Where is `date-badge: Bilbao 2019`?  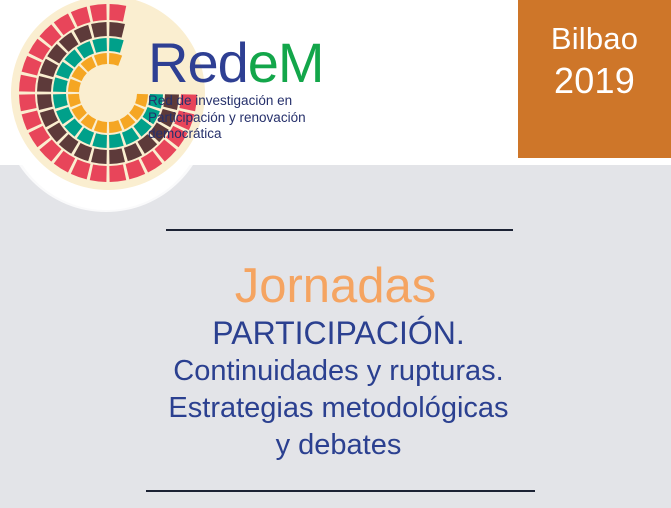 date-badge: Bilbao 2019 is located at coordinates (594, 79).